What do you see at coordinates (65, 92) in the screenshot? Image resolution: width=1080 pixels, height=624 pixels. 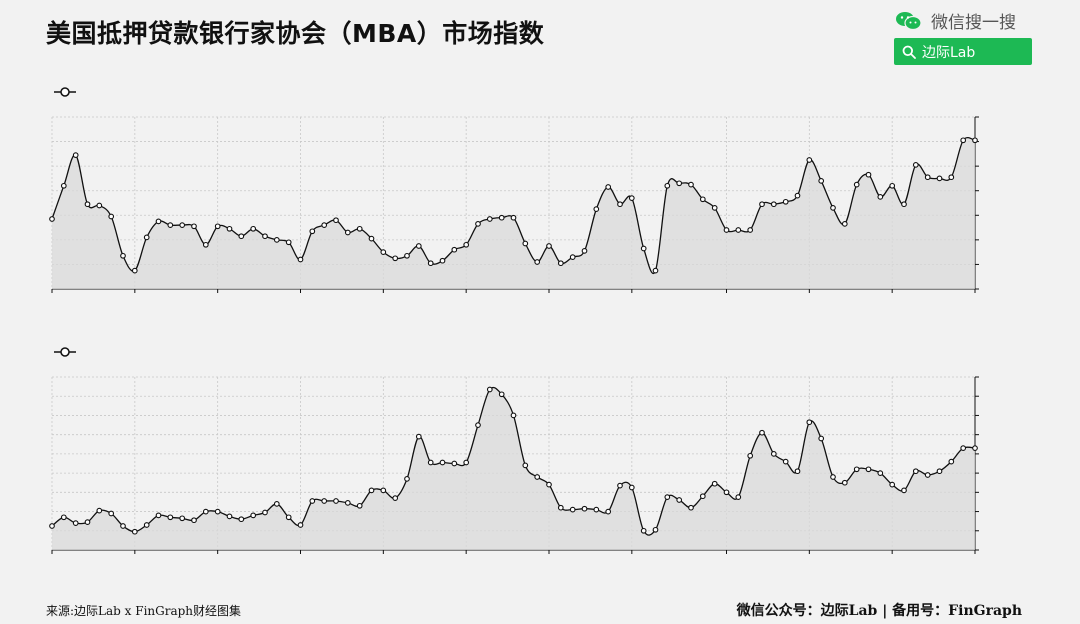 I see `legend-marker` at bounding box center [65, 92].